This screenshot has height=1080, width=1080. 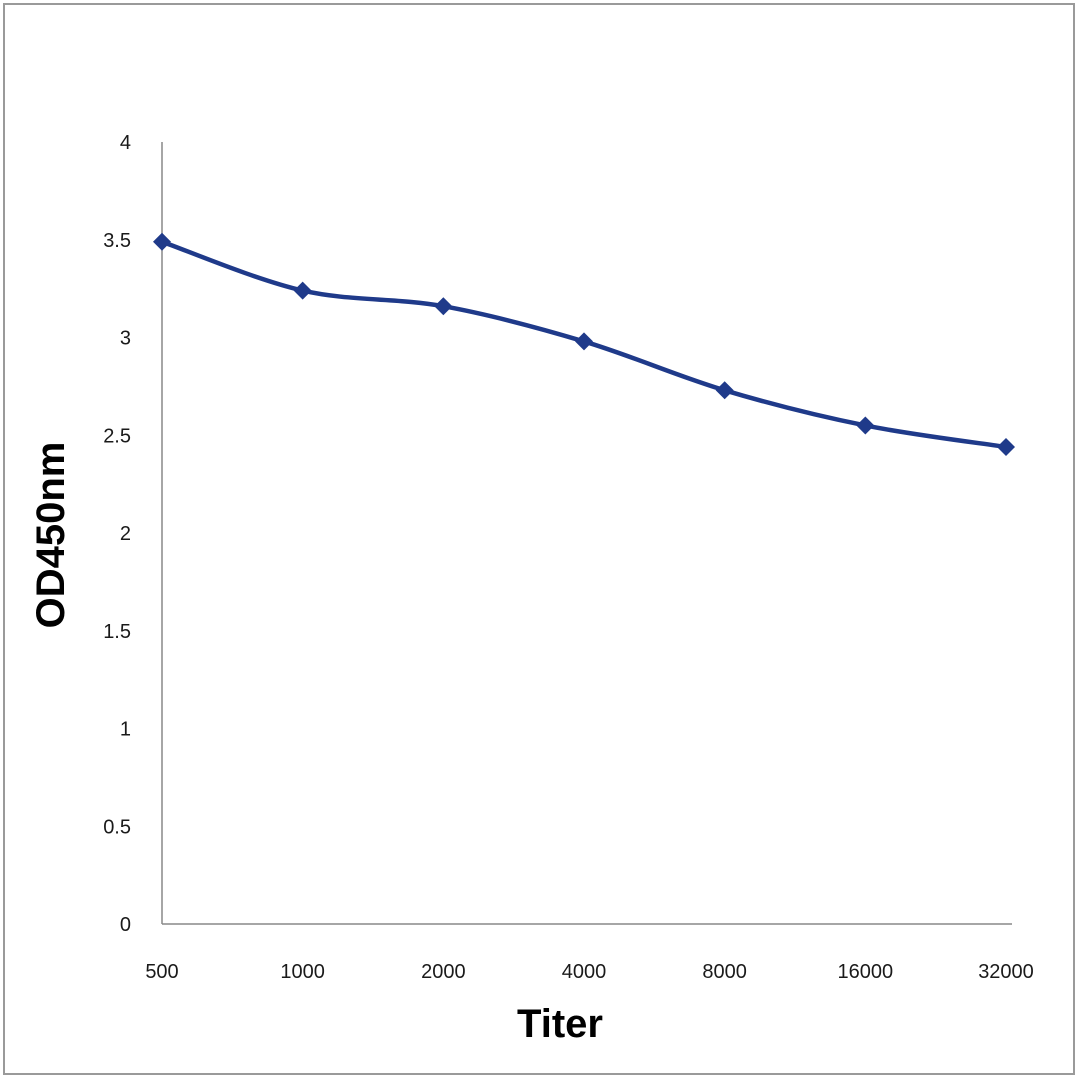 I want to click on y-tick-label: 1, so click(x=125, y=730).